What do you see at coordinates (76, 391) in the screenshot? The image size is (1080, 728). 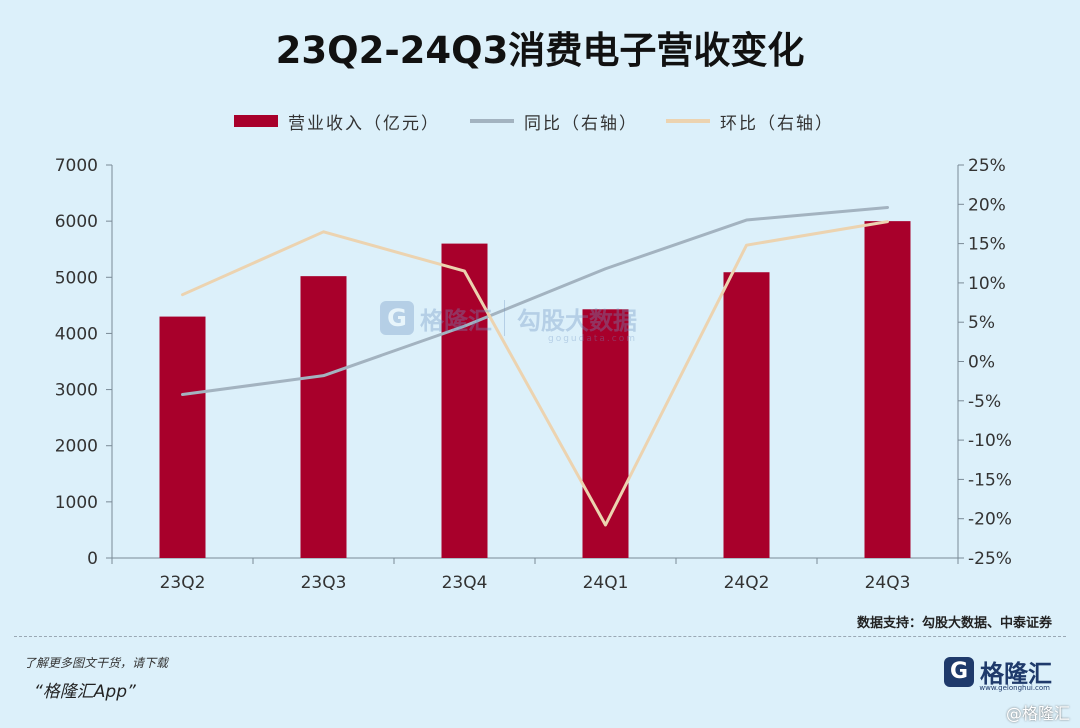 I see `left-tick-label: 3000` at bounding box center [76, 391].